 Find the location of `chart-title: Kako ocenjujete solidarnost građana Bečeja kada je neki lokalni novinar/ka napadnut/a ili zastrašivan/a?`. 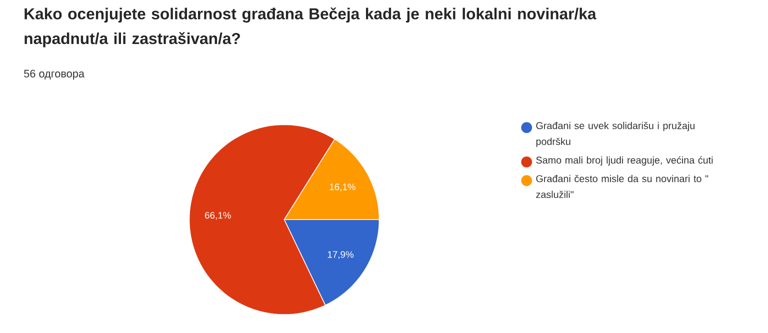

chart-title: Kako ocenjujete solidarnost građana Bečeja kada je neki lokalni novinar/ka napadnut/a ili zastrašivan/a? is located at coordinates (310, 27).